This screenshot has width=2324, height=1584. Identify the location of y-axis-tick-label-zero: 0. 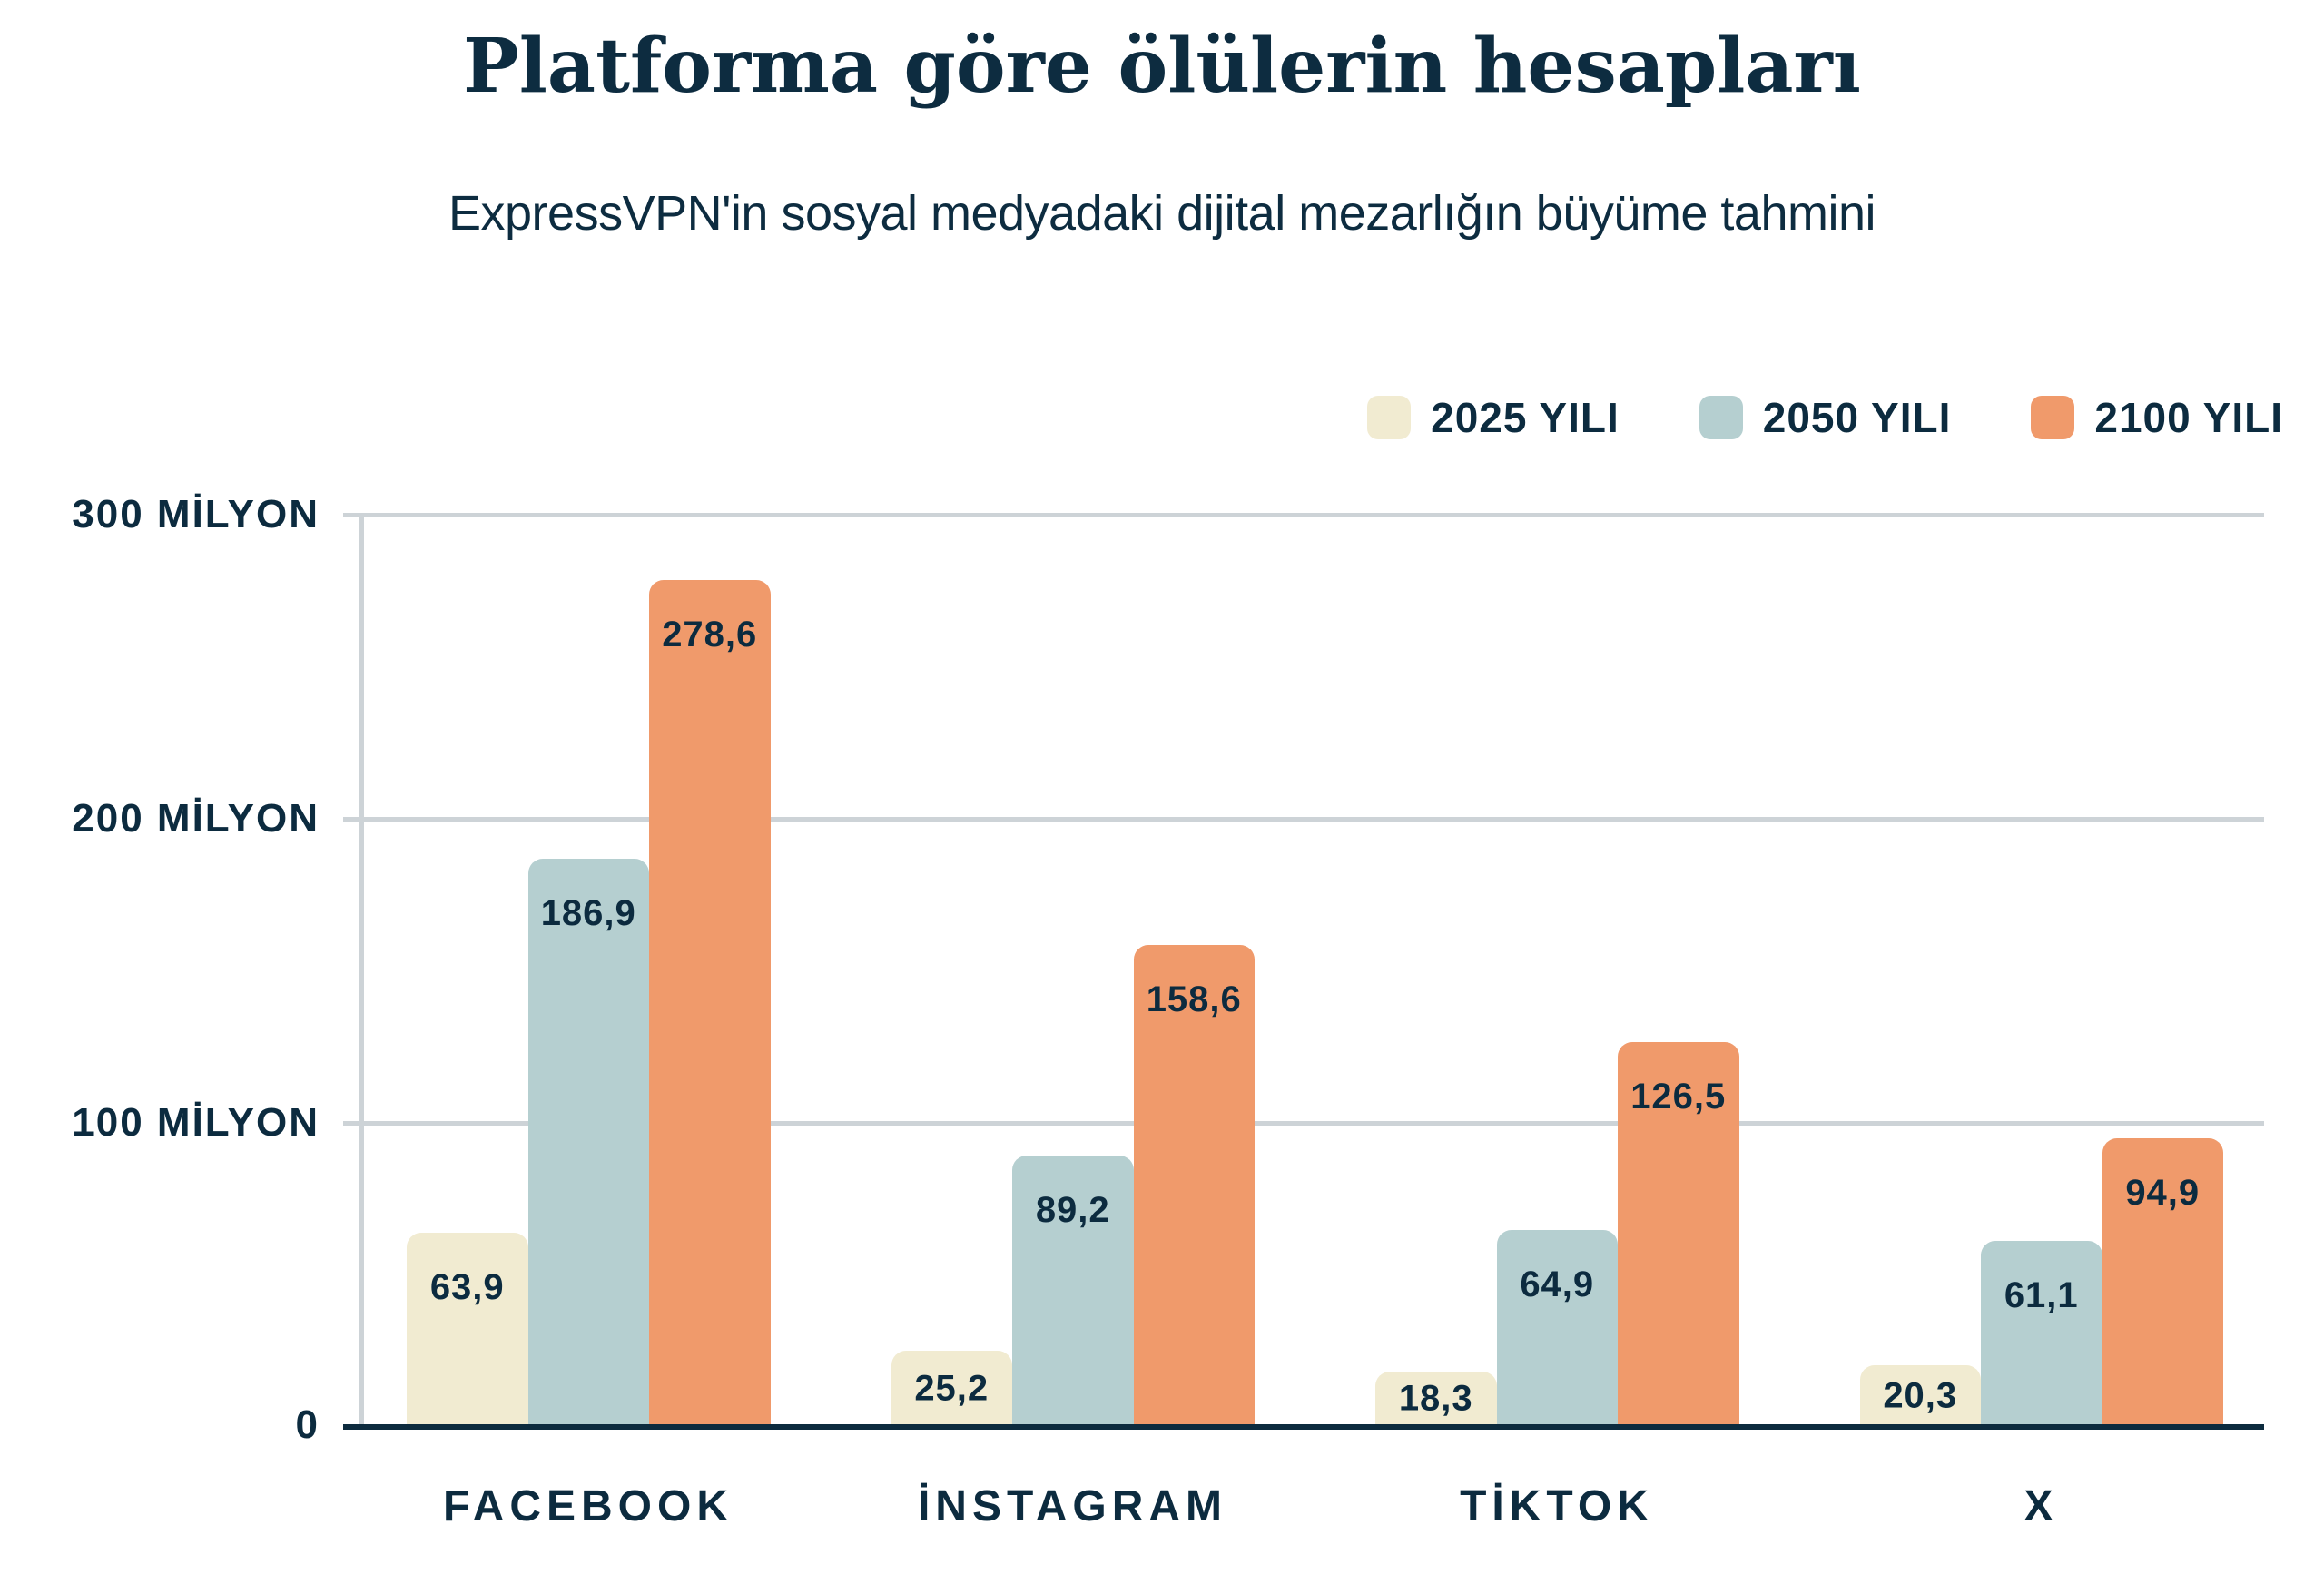
(307, 1424).